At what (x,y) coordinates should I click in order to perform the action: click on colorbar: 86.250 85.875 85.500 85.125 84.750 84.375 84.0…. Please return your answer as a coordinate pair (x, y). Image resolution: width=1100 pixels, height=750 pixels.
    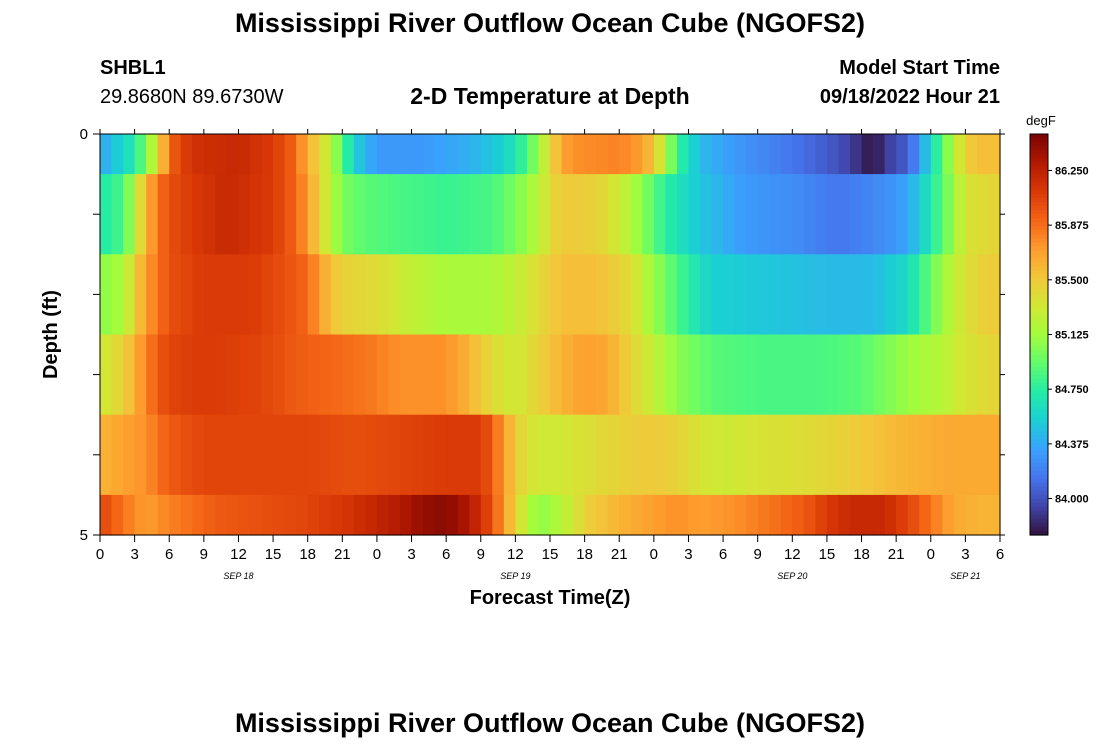
    Looking at the image, I should click on (1059, 334).